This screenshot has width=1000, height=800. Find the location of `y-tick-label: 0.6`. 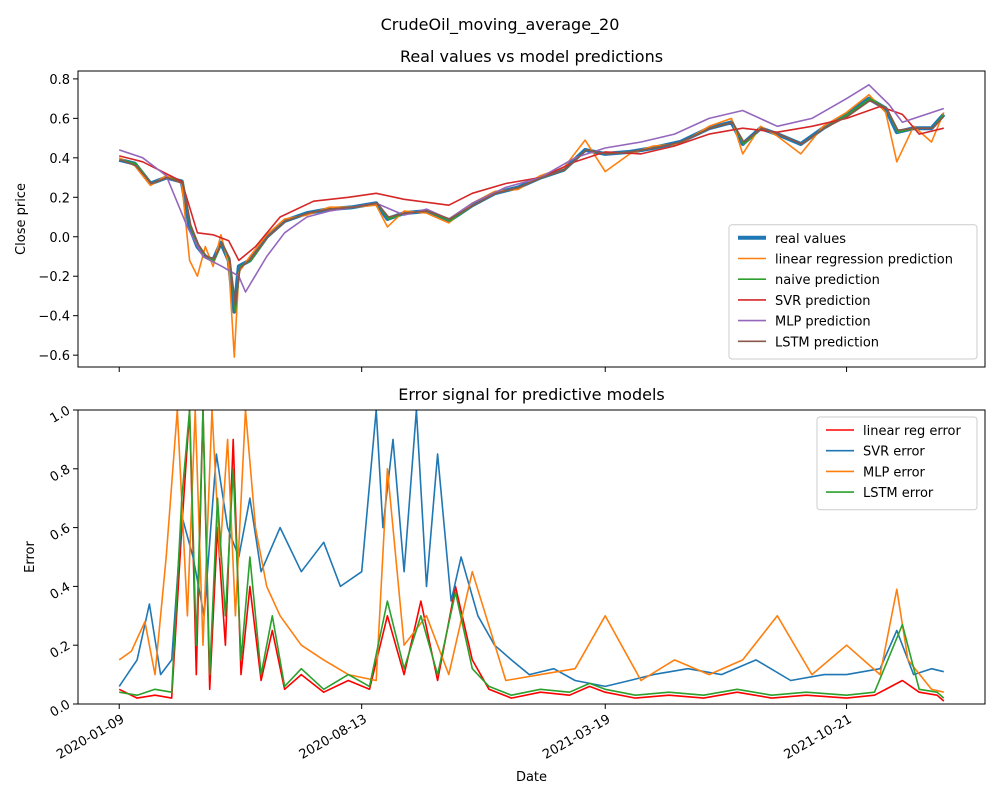

y-tick-label: 0.6 is located at coordinates (59, 119).